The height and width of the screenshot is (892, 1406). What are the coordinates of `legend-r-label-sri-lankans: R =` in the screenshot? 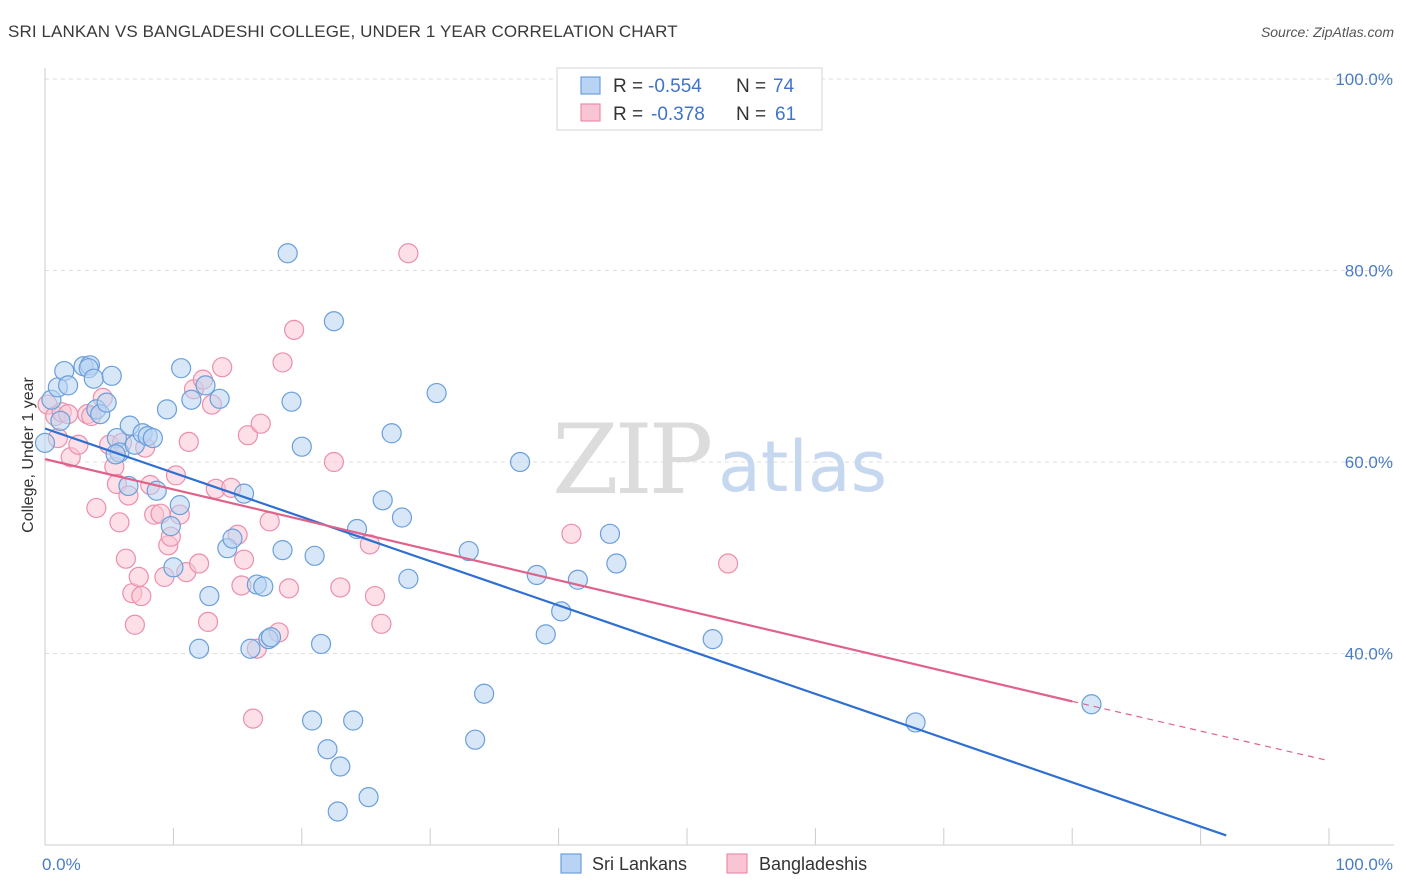 It's located at (628, 86).